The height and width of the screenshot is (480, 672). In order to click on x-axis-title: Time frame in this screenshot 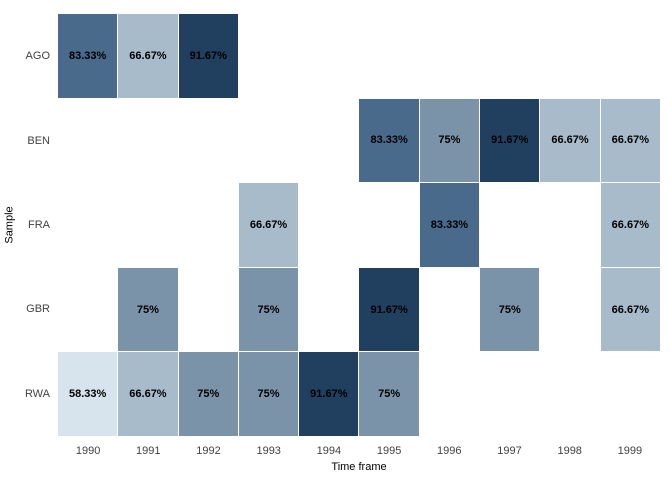, I will do `click(359, 467)`.